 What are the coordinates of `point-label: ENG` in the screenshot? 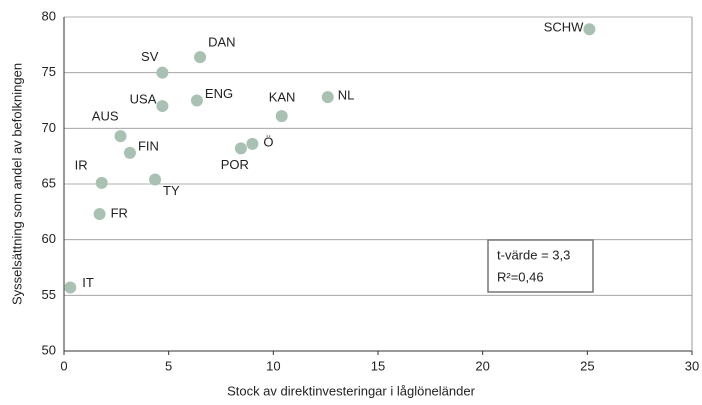 It's located at (219, 93).